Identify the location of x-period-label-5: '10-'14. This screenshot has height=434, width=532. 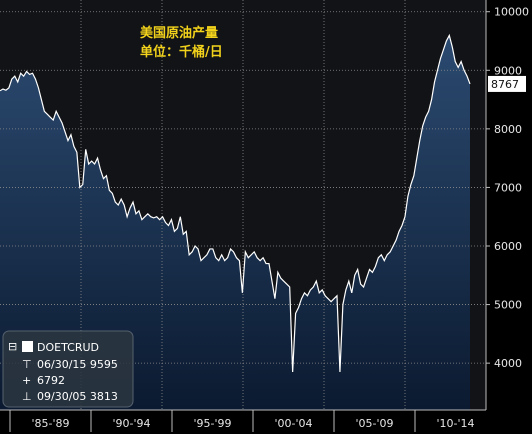
(455, 423).